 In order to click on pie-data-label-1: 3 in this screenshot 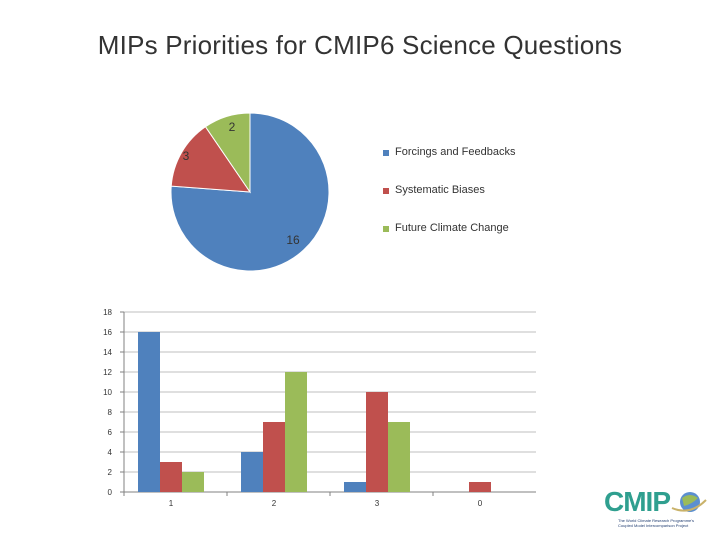, I will do `click(186, 156)`.